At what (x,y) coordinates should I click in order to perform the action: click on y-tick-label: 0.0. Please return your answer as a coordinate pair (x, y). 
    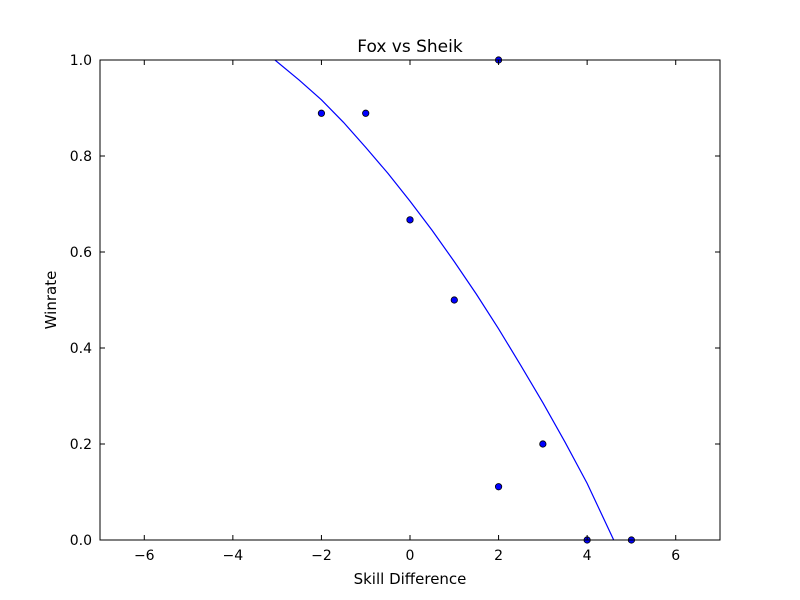
    Looking at the image, I should click on (81, 541).